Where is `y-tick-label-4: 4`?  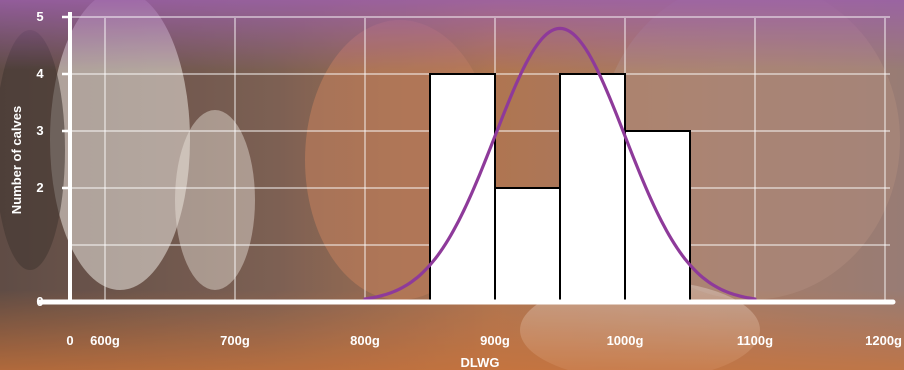
y-tick-label-4: 4 is located at coordinates (40, 73).